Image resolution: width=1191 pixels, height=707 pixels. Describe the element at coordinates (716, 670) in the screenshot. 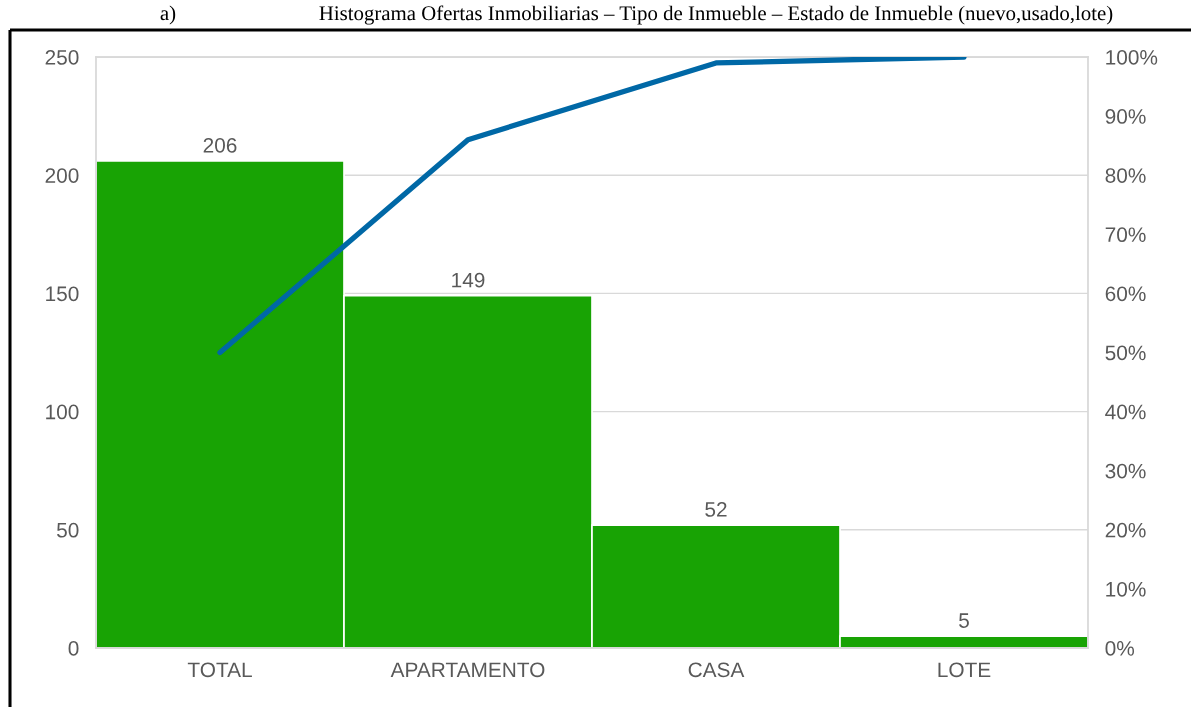

I see `x-tick-label: CASA` at that location.